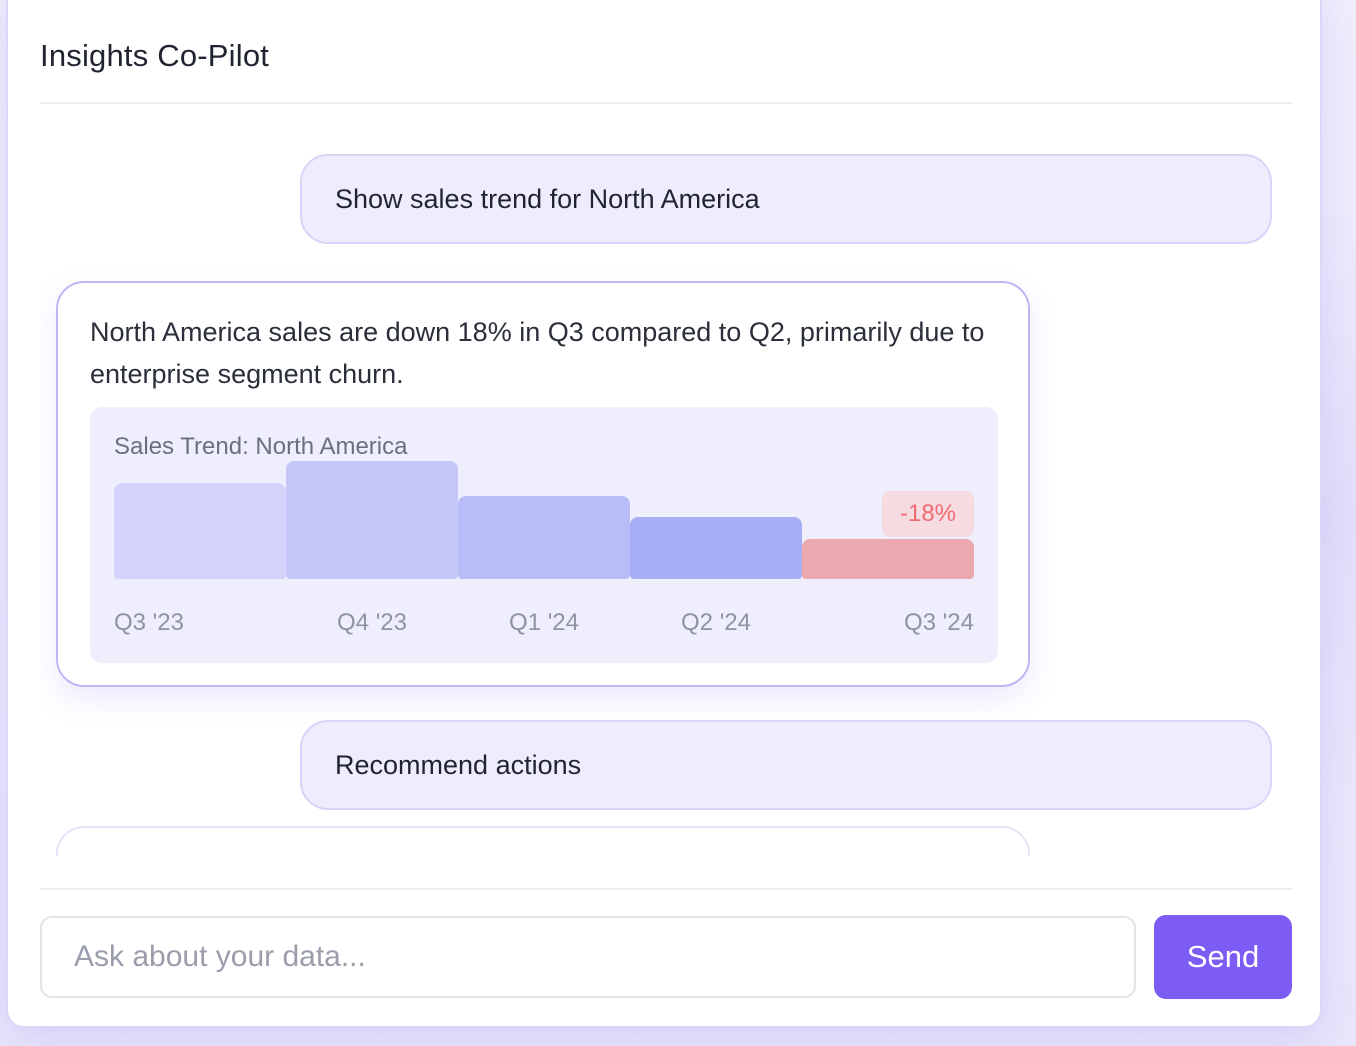 This screenshot has width=1356, height=1046. What do you see at coordinates (261, 446) in the screenshot?
I see `chart-title: Sales Trend: North America` at bounding box center [261, 446].